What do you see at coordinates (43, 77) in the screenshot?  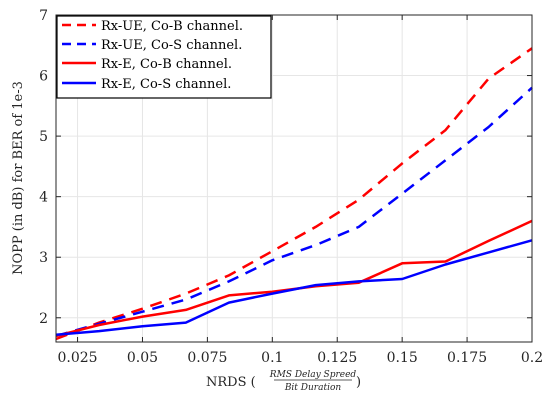 I see `y-tick-label: 6` at bounding box center [43, 77].